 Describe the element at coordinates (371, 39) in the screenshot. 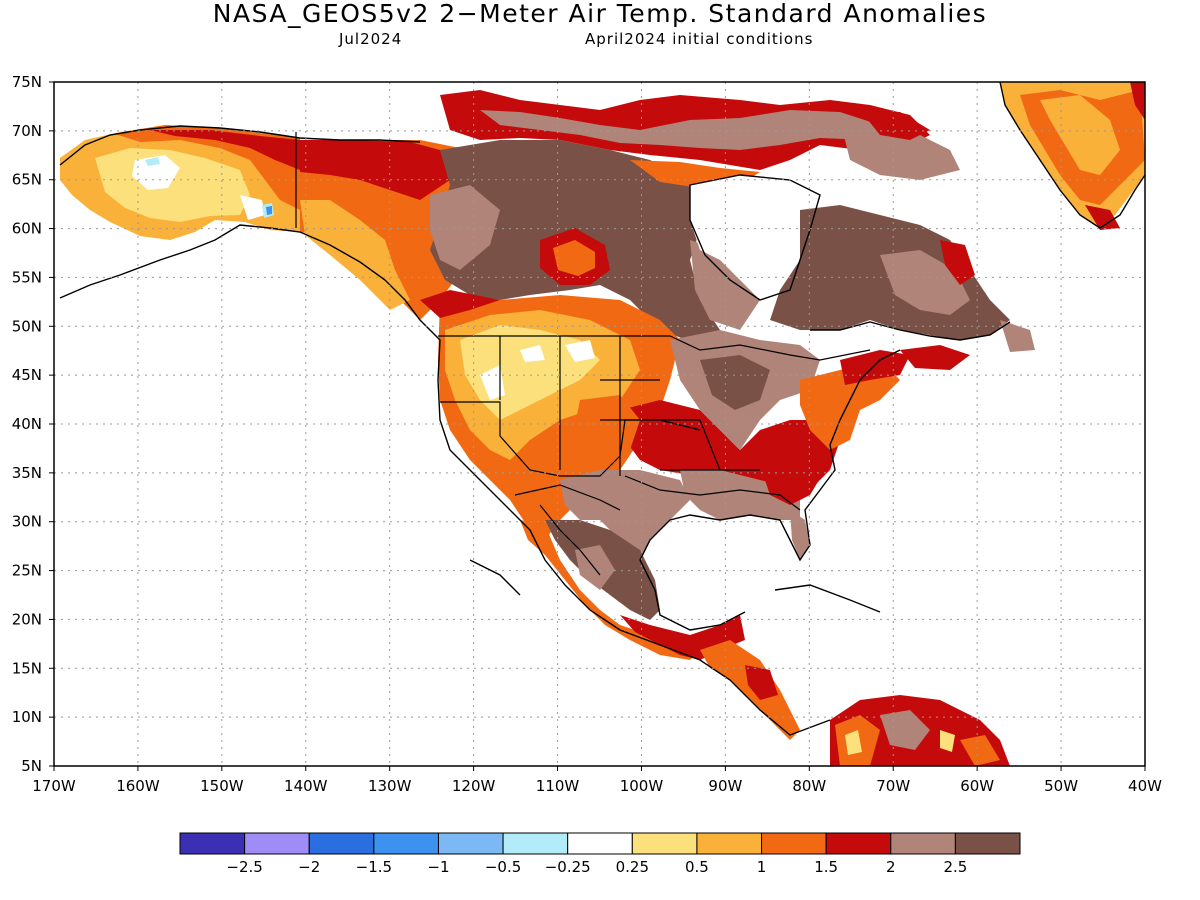

I see `valid-month-label: Jul2024` at that location.